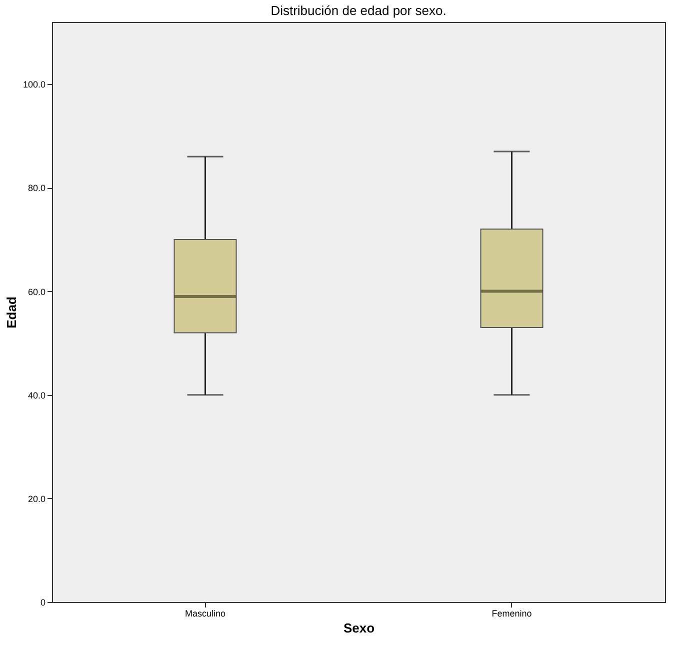 Image resolution: width=677 pixels, height=647 pixels. I want to click on y-tick-label: 0, so click(43, 603).